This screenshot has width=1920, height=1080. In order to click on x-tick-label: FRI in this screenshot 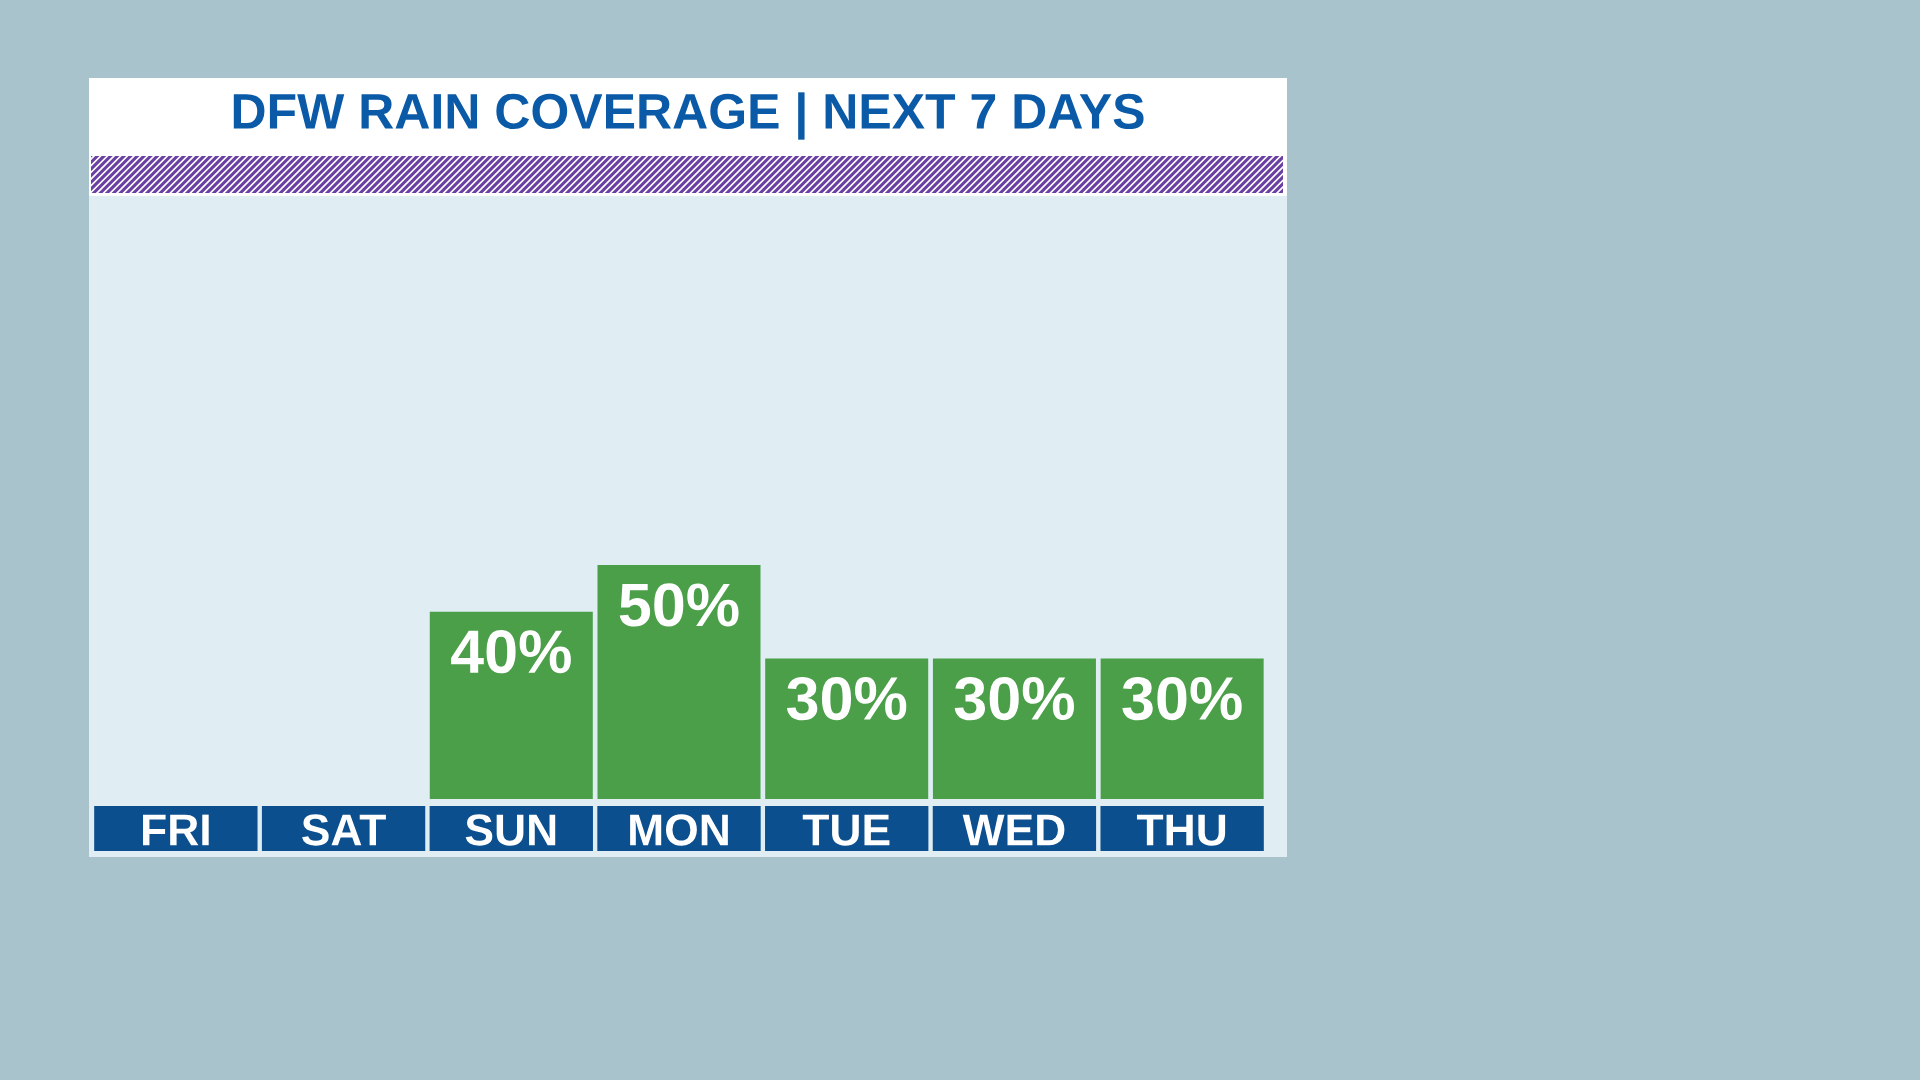, I will do `click(176, 830)`.